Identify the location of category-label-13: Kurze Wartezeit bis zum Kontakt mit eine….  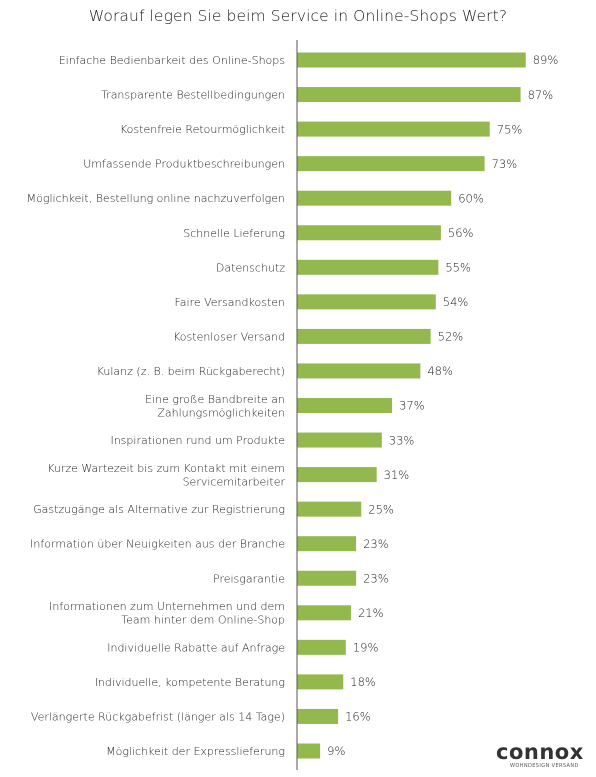
(166, 475).